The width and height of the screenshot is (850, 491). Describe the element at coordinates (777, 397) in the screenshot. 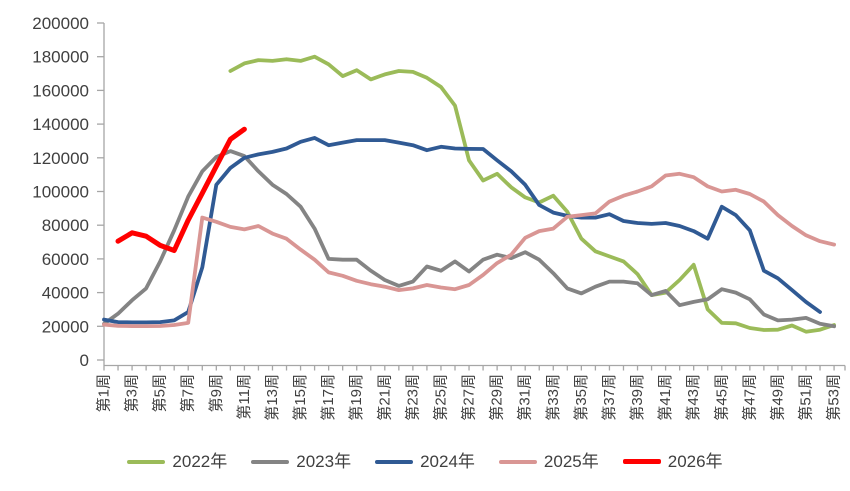

I see `x-tick-label: 第49周` at that location.